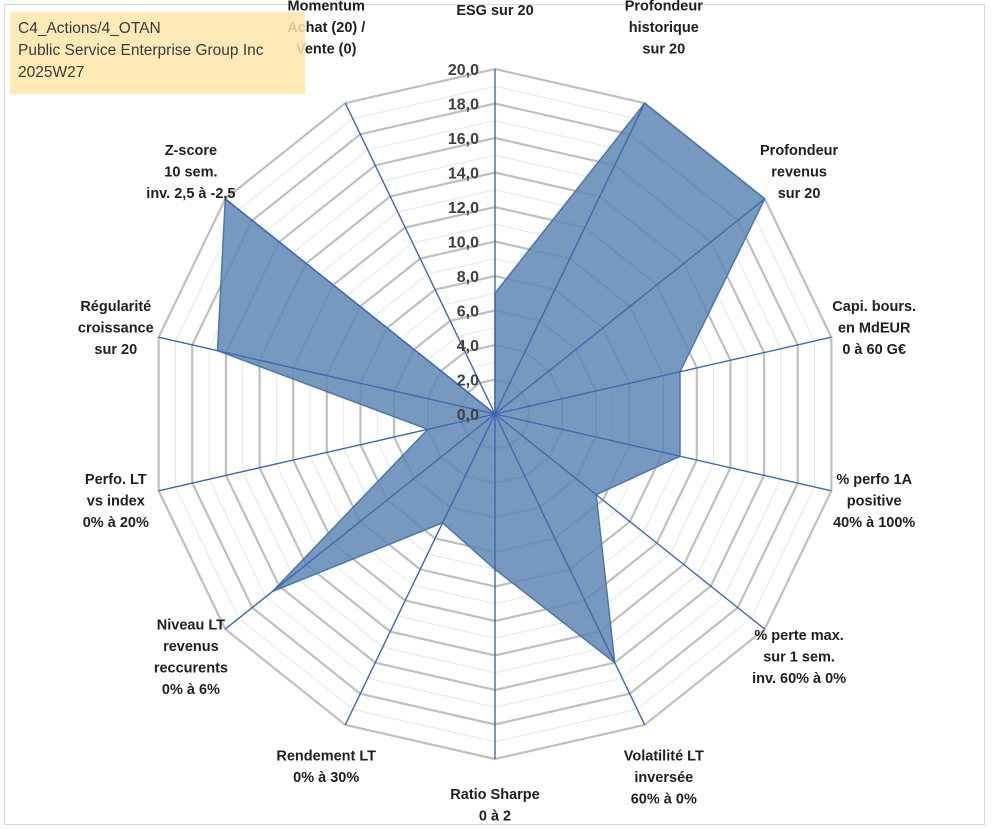  I want to click on tick-label: 8,0, so click(468, 277).